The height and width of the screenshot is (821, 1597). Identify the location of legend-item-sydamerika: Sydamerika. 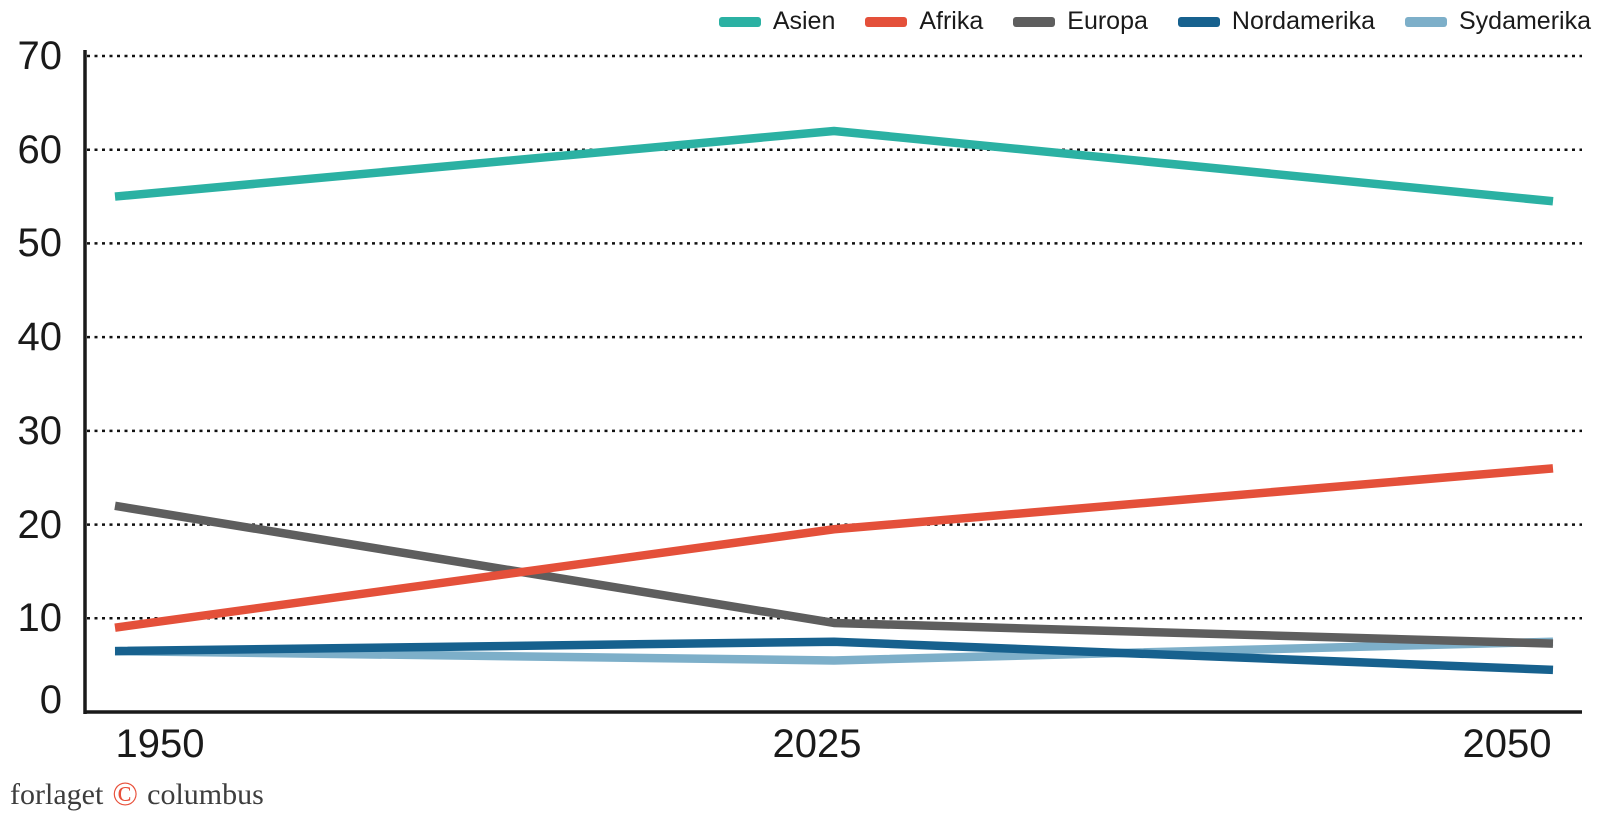
(1498, 21).